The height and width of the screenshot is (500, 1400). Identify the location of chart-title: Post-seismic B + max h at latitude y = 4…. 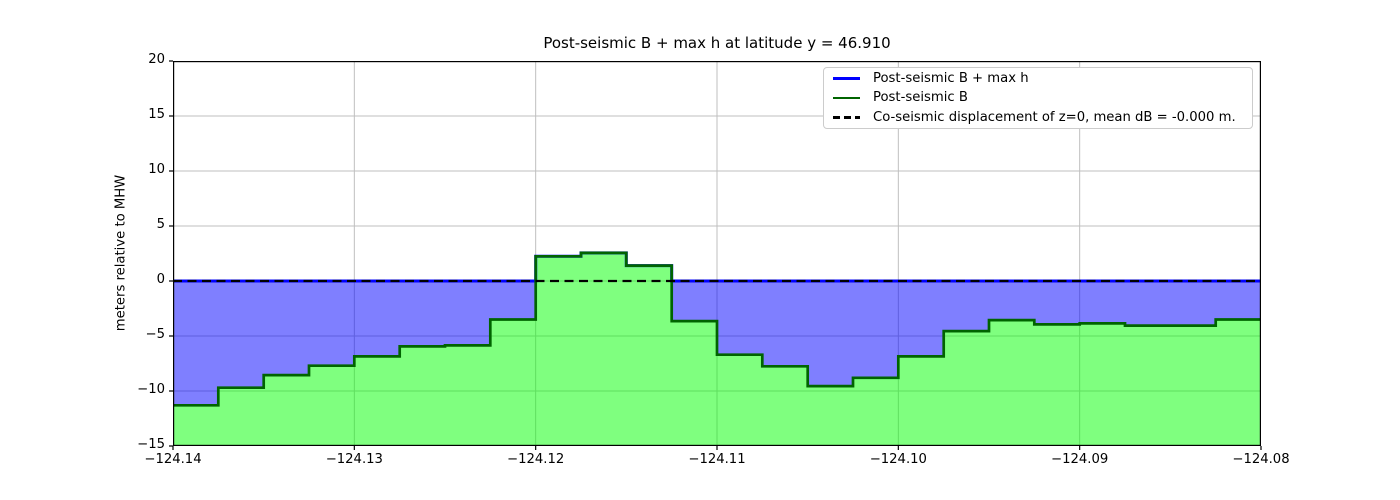
(717, 43).